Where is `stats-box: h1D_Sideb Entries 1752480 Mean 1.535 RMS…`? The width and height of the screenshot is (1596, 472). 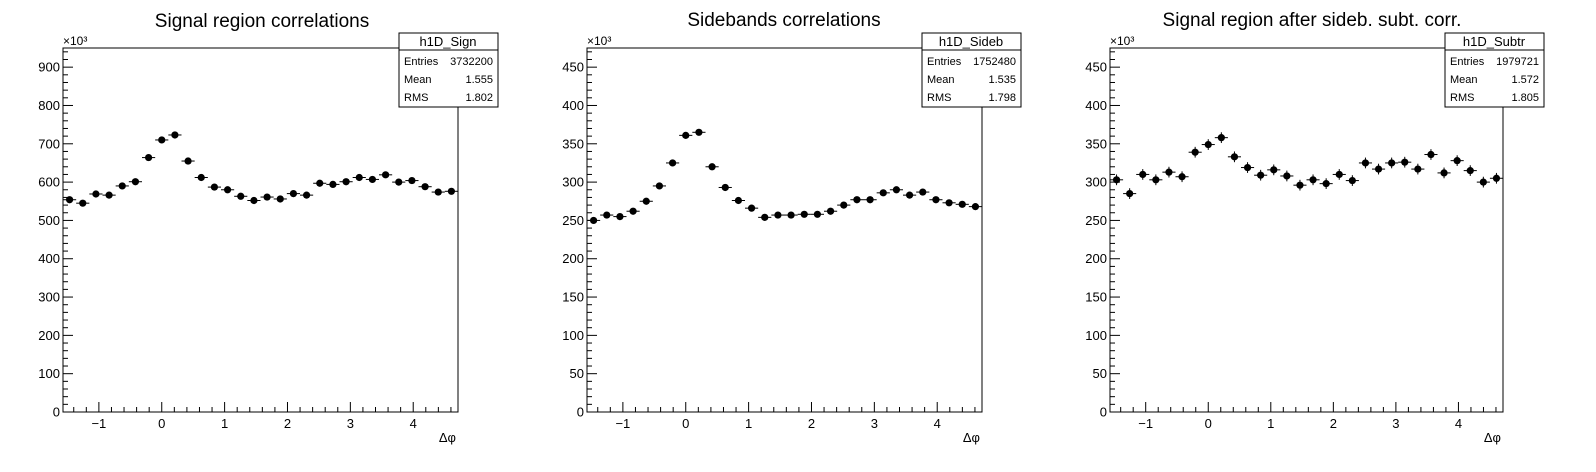
stats-box: h1D_Sideb Entries 1752480 Mean 1.535 RMS… is located at coordinates (971, 70).